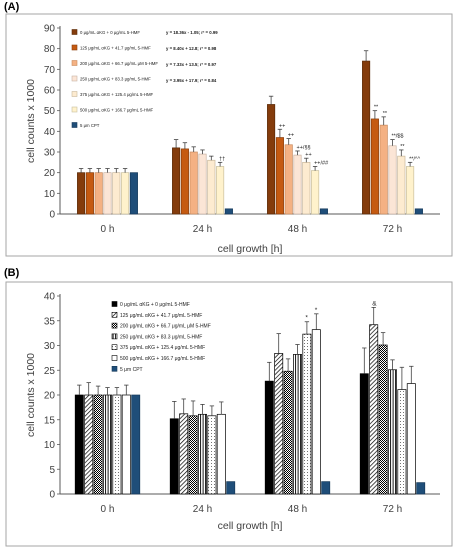 This screenshot has height=555, width=456. I want to click on y-tick-label: 20, so click(50, 396).